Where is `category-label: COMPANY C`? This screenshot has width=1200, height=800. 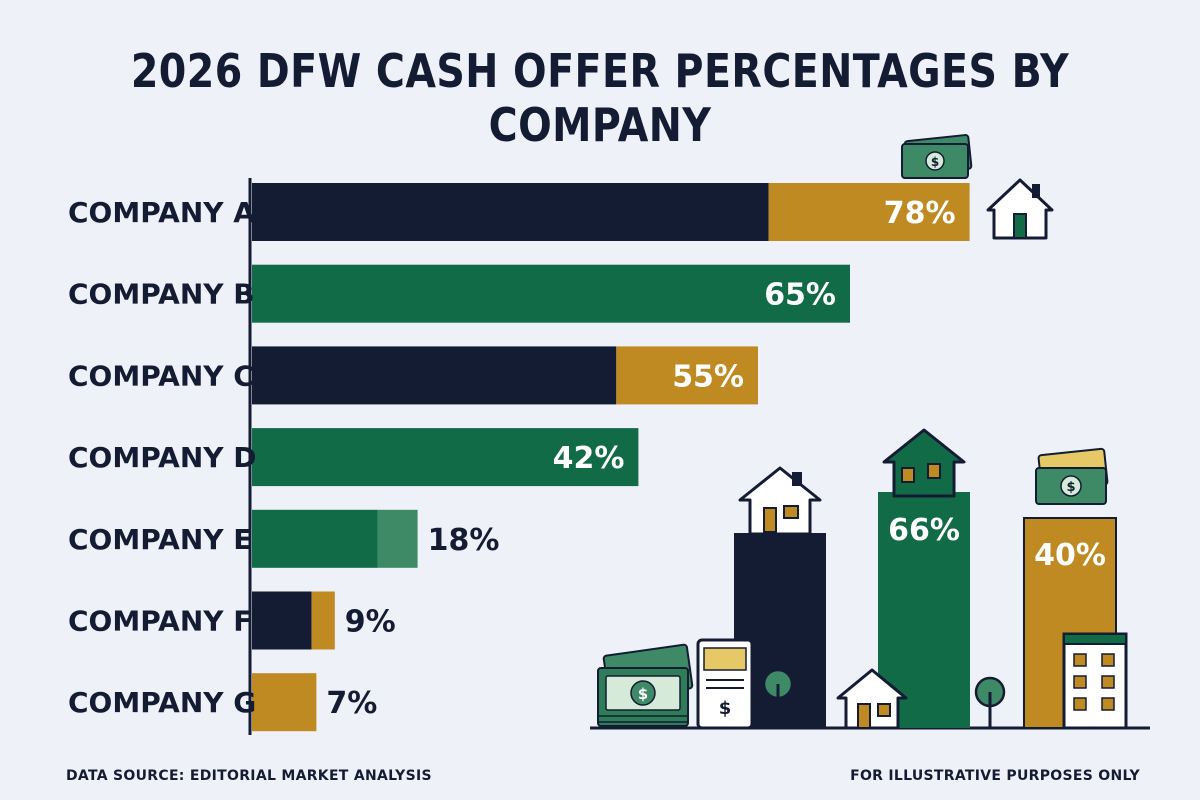
category-label: COMPANY C is located at coordinates (161, 375).